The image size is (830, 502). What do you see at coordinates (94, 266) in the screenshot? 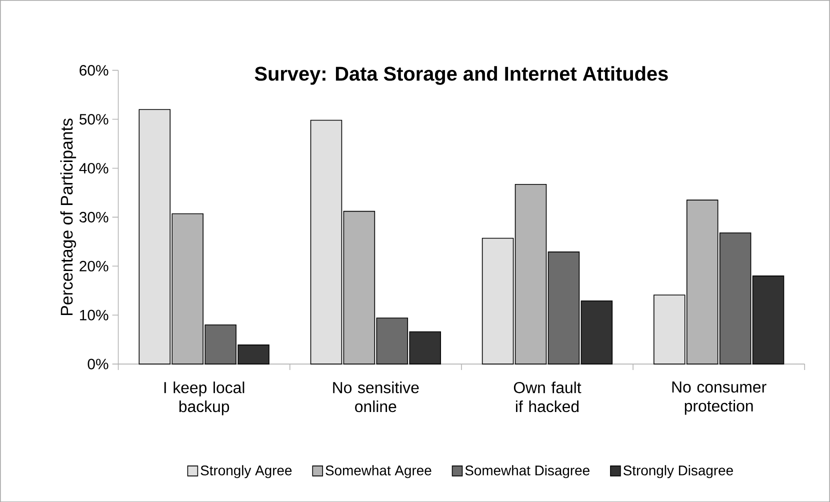
I see `y-tick-label: 20%` at bounding box center [94, 266].